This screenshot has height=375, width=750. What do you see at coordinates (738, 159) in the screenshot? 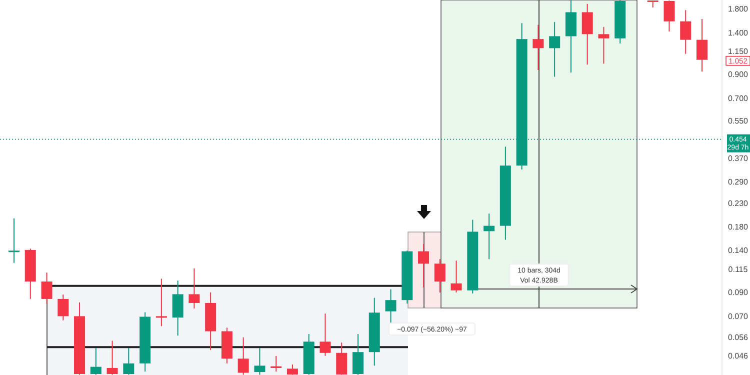
I see `y-tick-label: 0.370` at bounding box center [738, 159].